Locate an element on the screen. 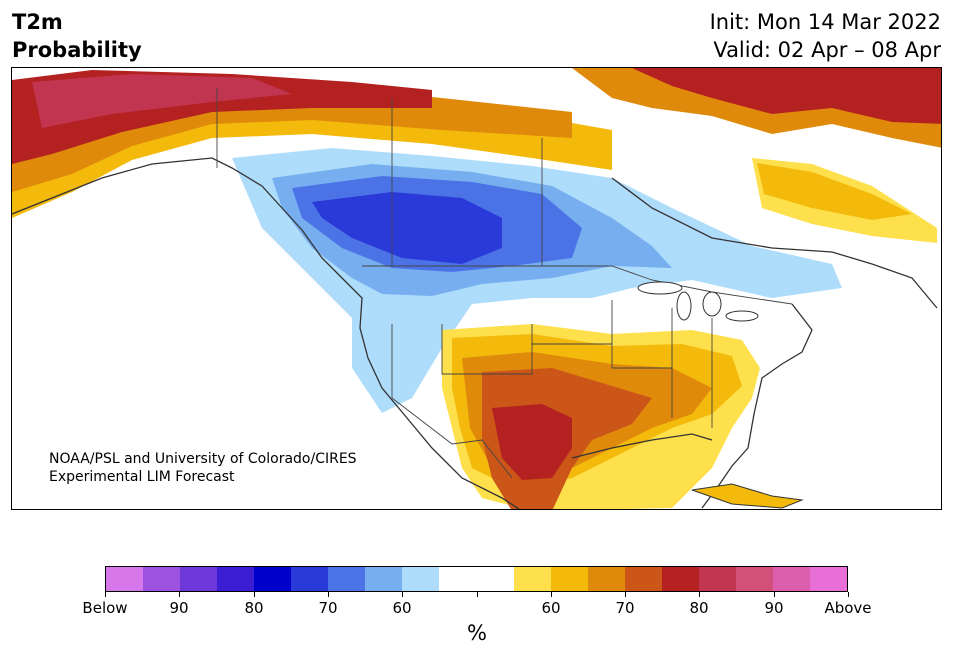  valid-range: Valid: 02 Apr – 08 Apr is located at coordinates (827, 50).